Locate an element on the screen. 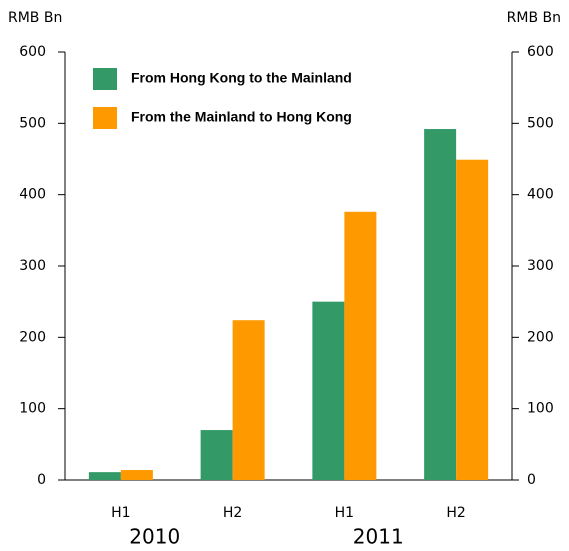 The height and width of the screenshot is (551, 569). y-tick-label: 400 is located at coordinates (32, 195).